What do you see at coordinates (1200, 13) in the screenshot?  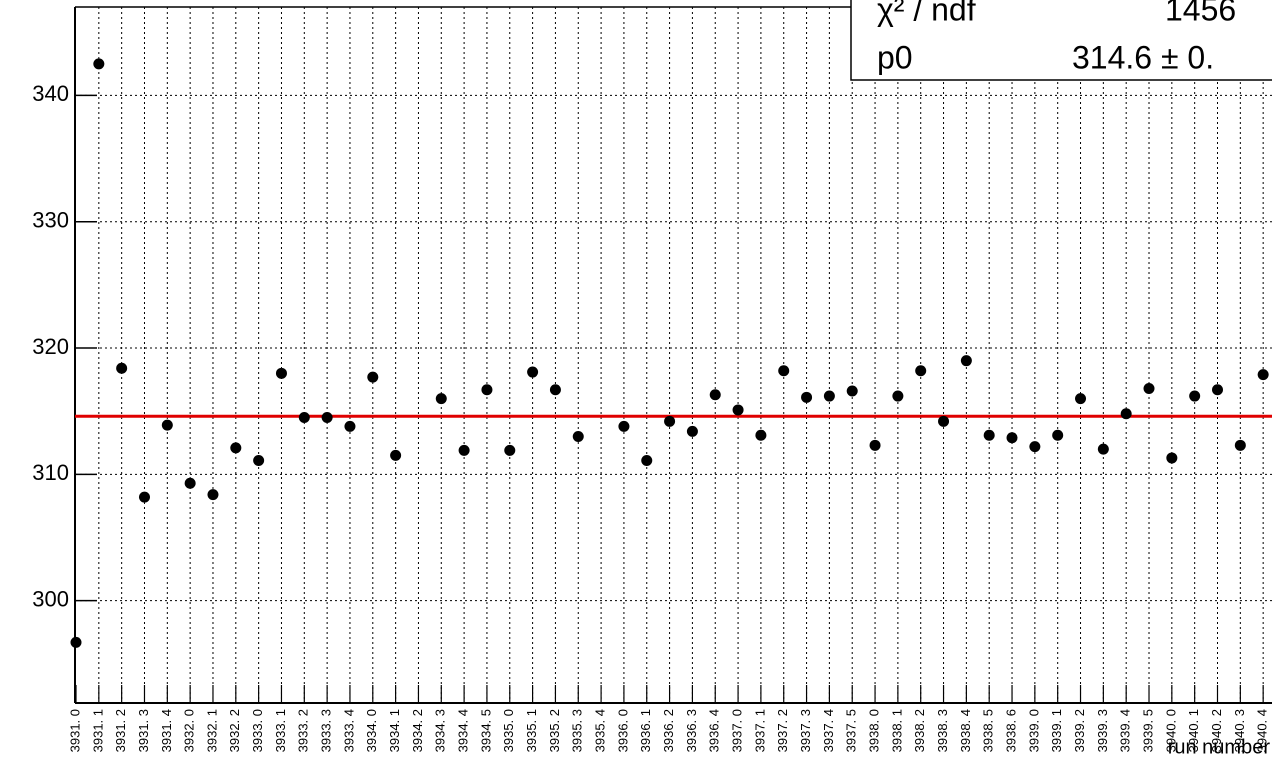 I see `stats-value: 1456` at bounding box center [1200, 13].